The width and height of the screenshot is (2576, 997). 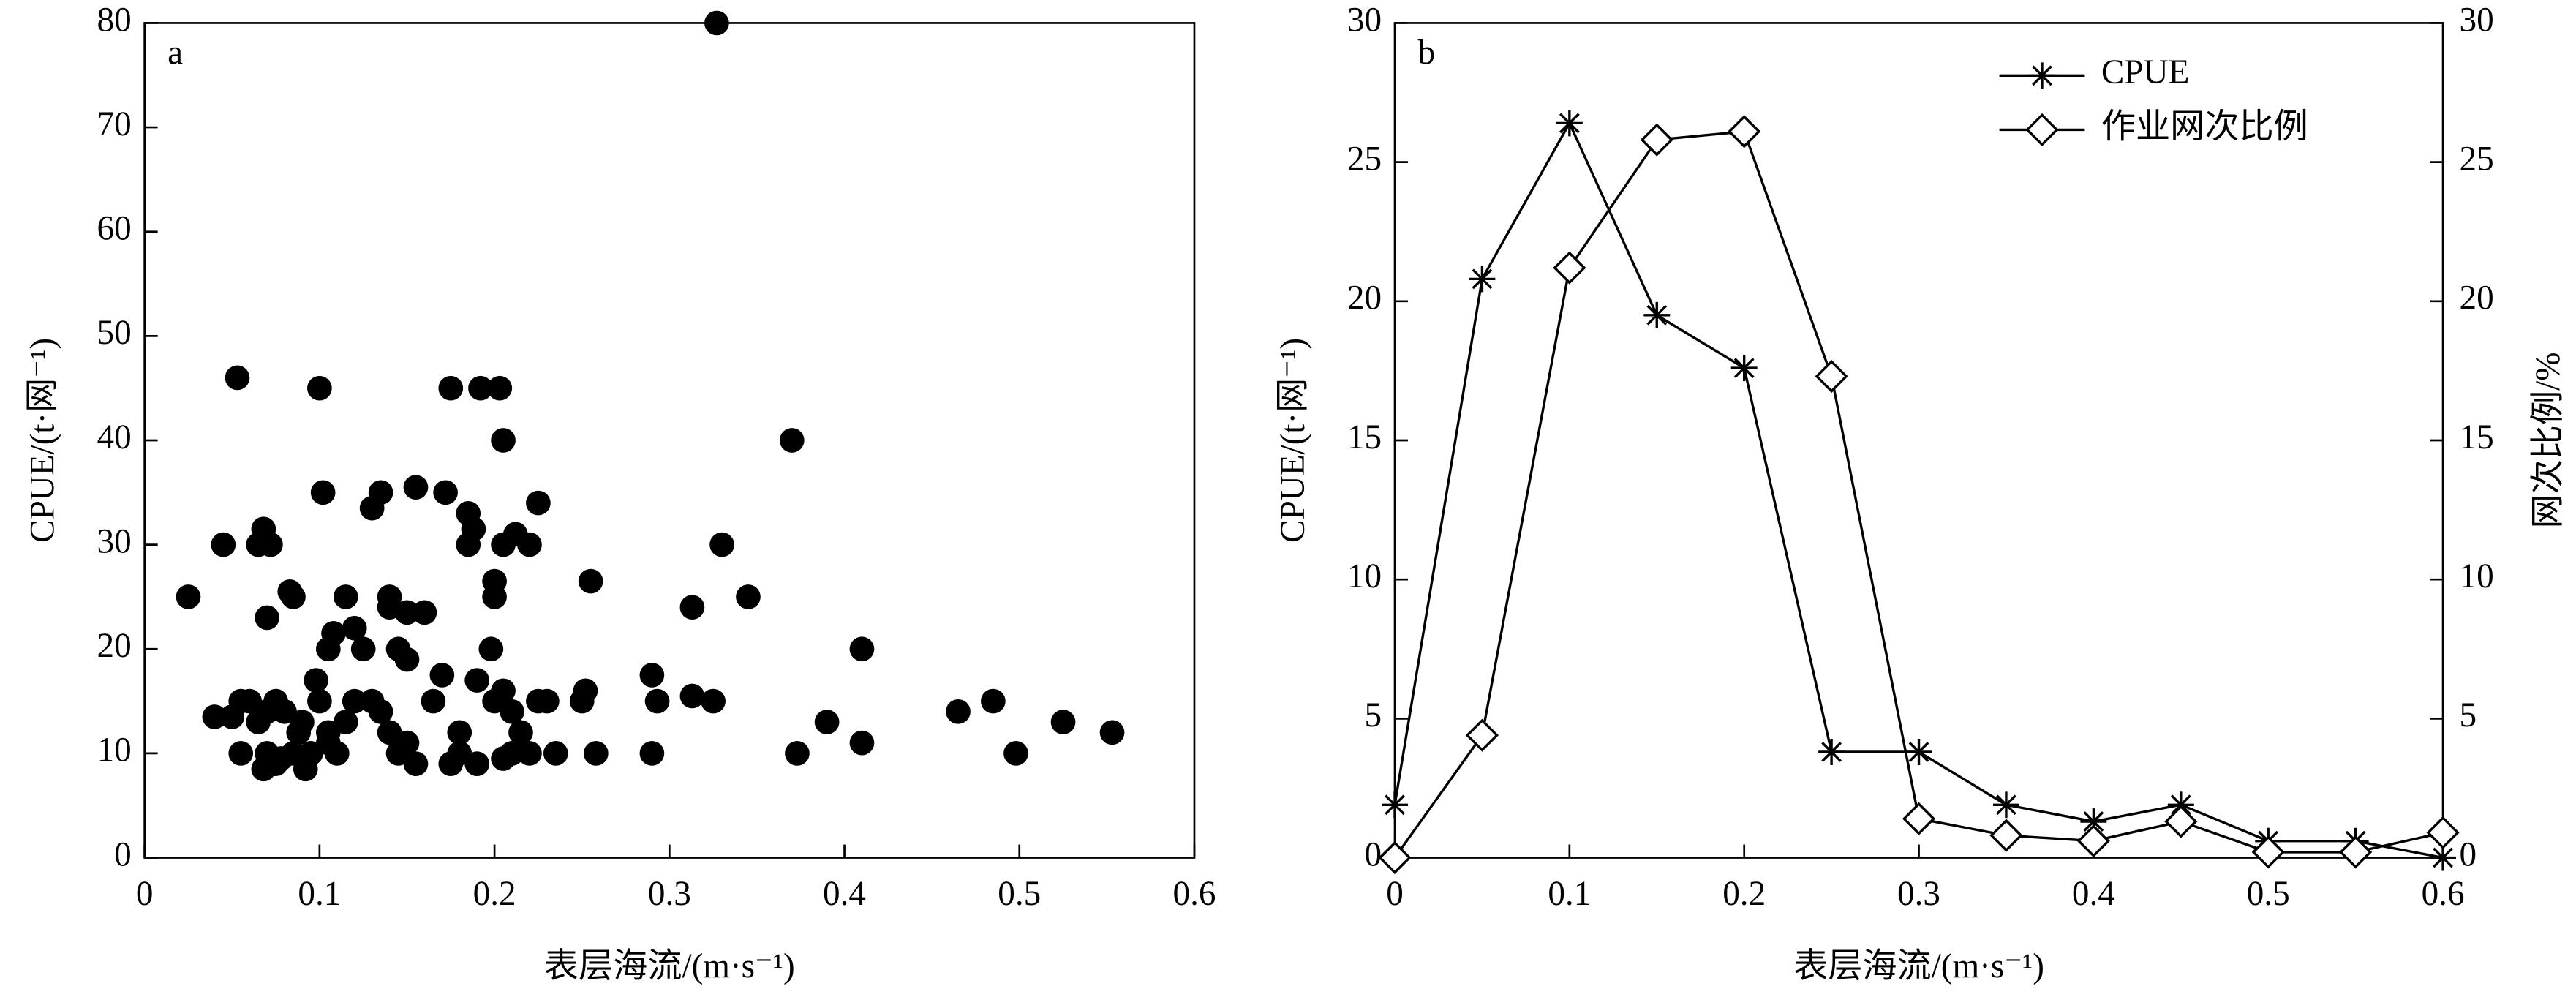 I want to click on panel-label: b, so click(x=1426, y=53).